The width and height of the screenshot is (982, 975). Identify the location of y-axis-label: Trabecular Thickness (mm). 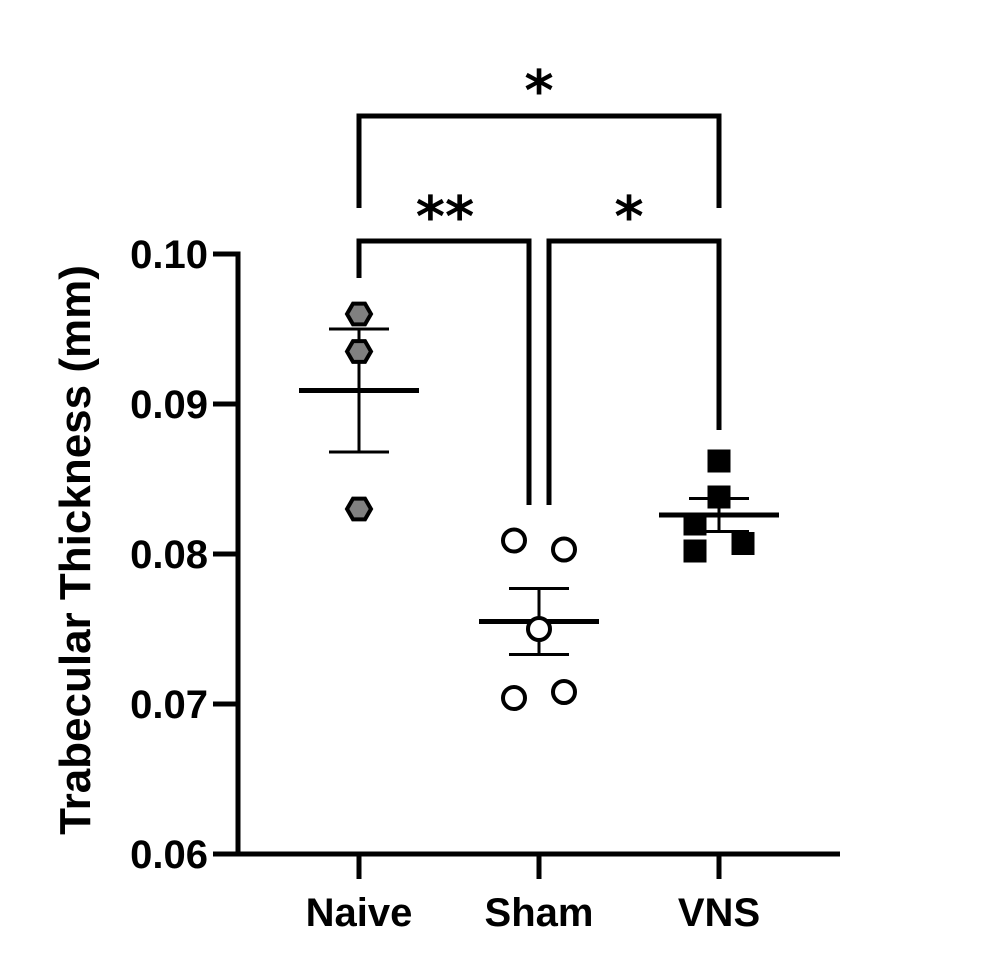
(75, 550).